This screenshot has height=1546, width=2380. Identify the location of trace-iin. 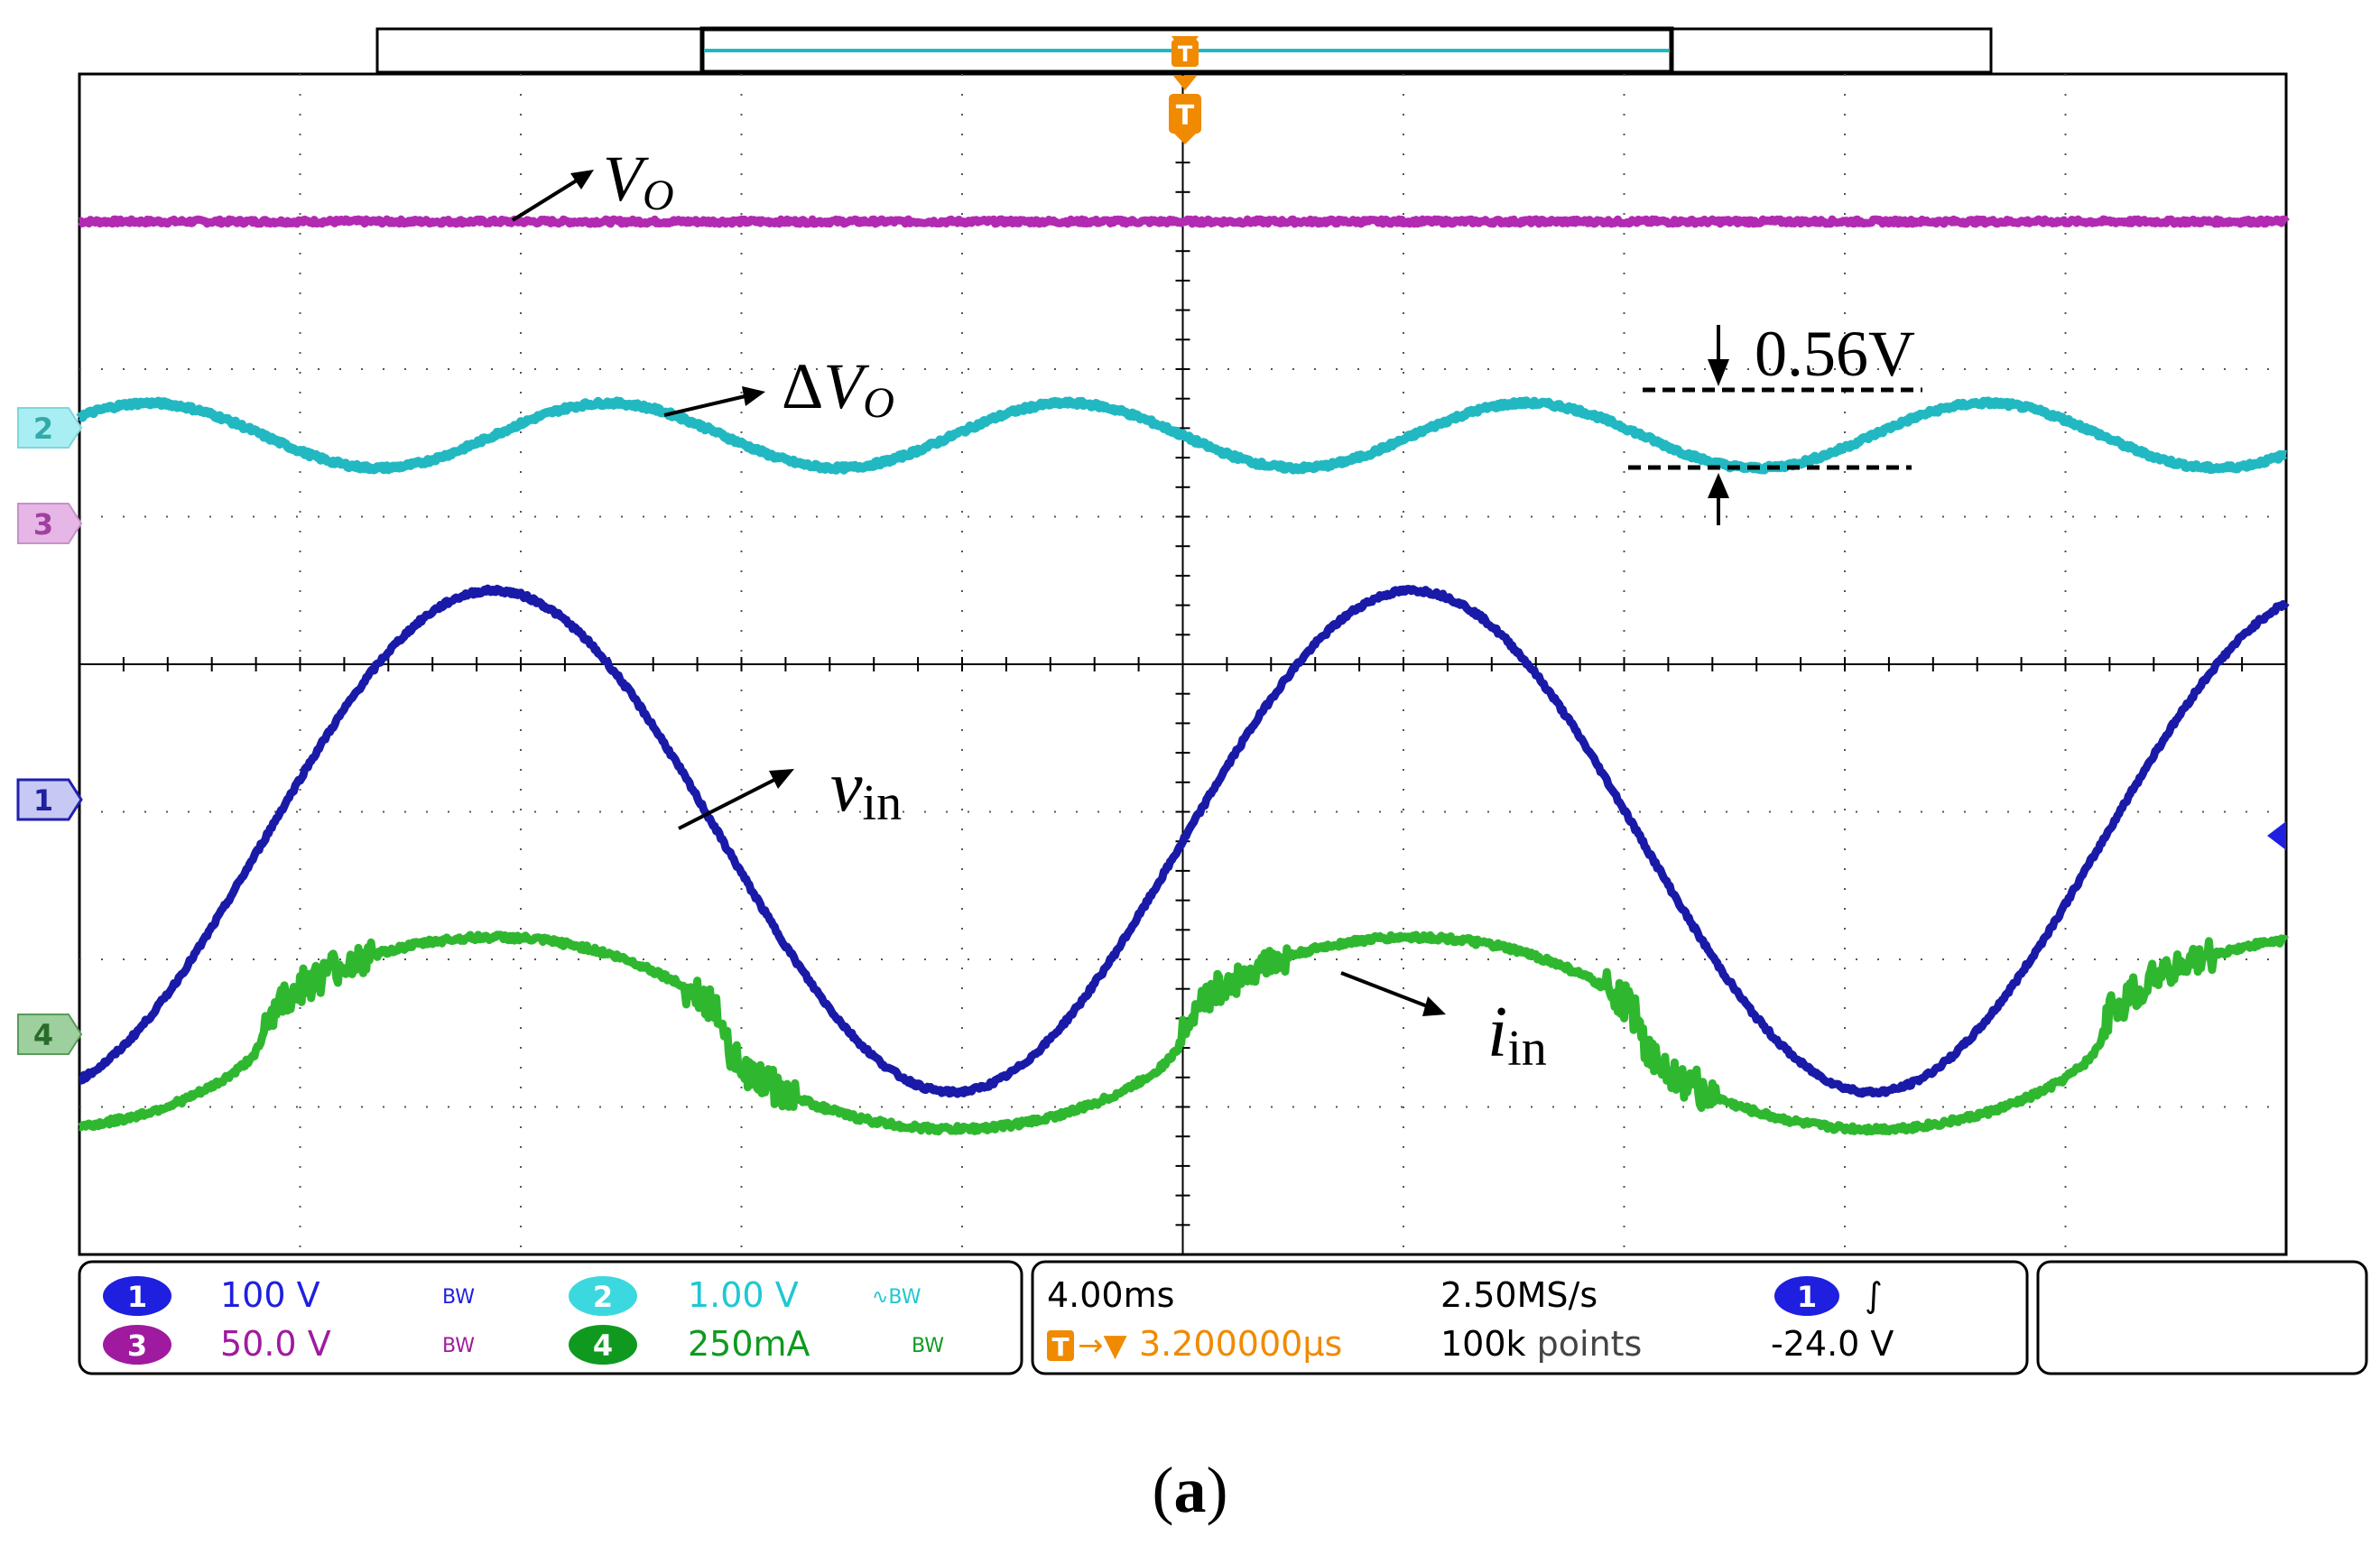
(1184, 1033).